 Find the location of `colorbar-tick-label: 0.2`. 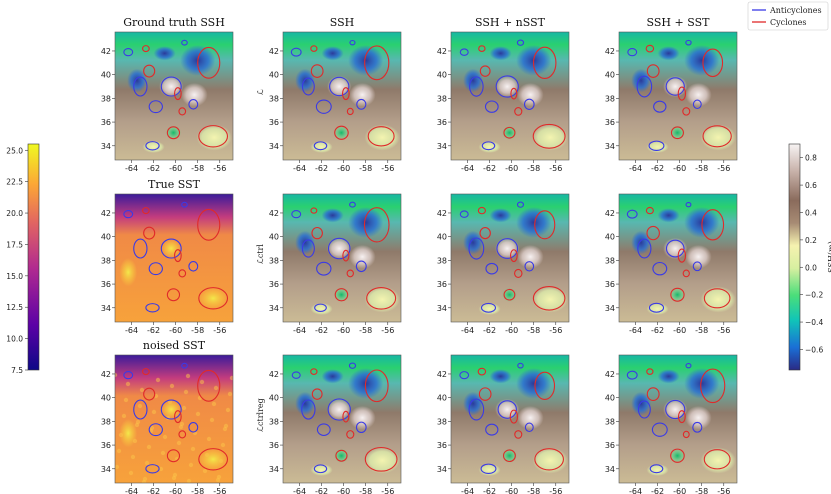

colorbar-tick-label: 0.2 is located at coordinates (811, 240).